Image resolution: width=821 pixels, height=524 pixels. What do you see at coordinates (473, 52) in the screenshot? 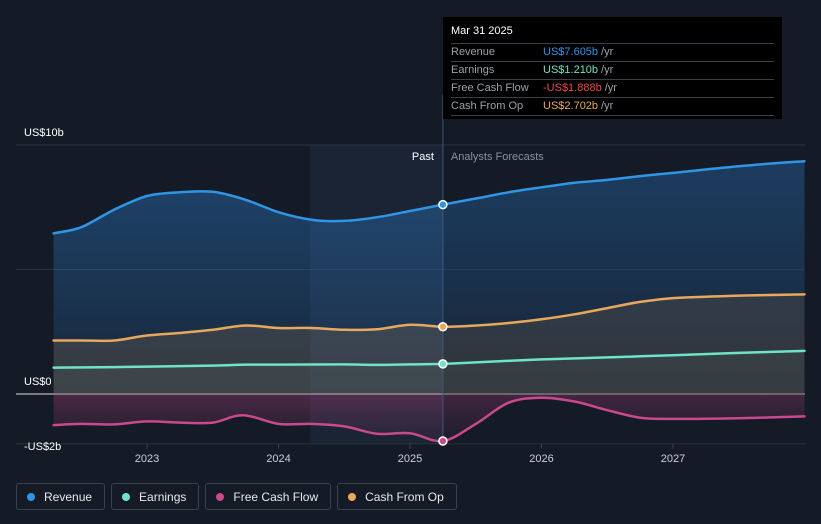
I see `tooltip-name: Revenue` at bounding box center [473, 52].